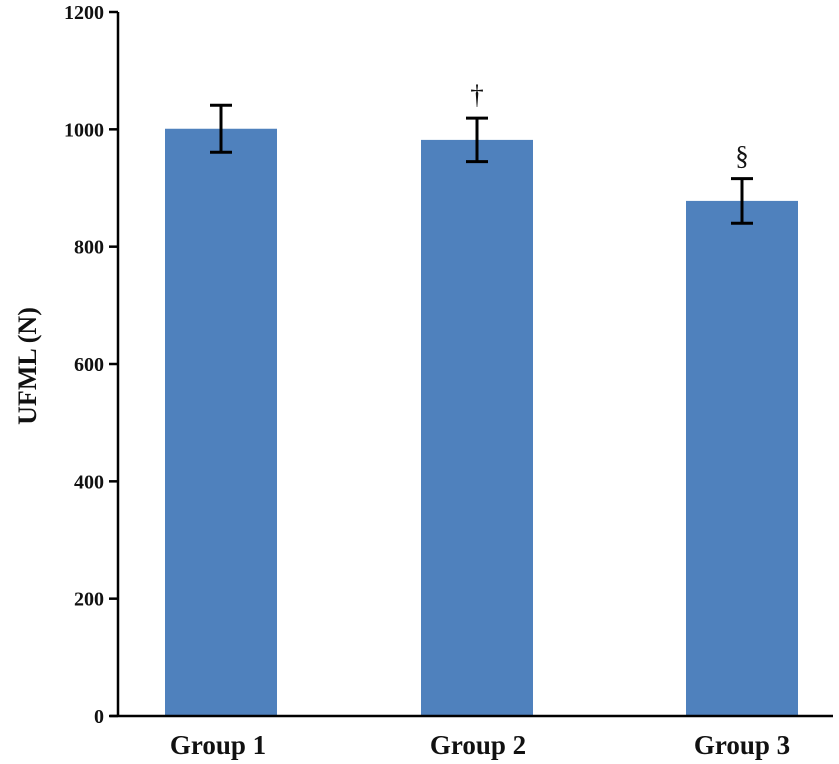 This screenshot has width=839, height=764. What do you see at coordinates (84, 13) in the screenshot?
I see `y-tick-label: 1200` at bounding box center [84, 13].